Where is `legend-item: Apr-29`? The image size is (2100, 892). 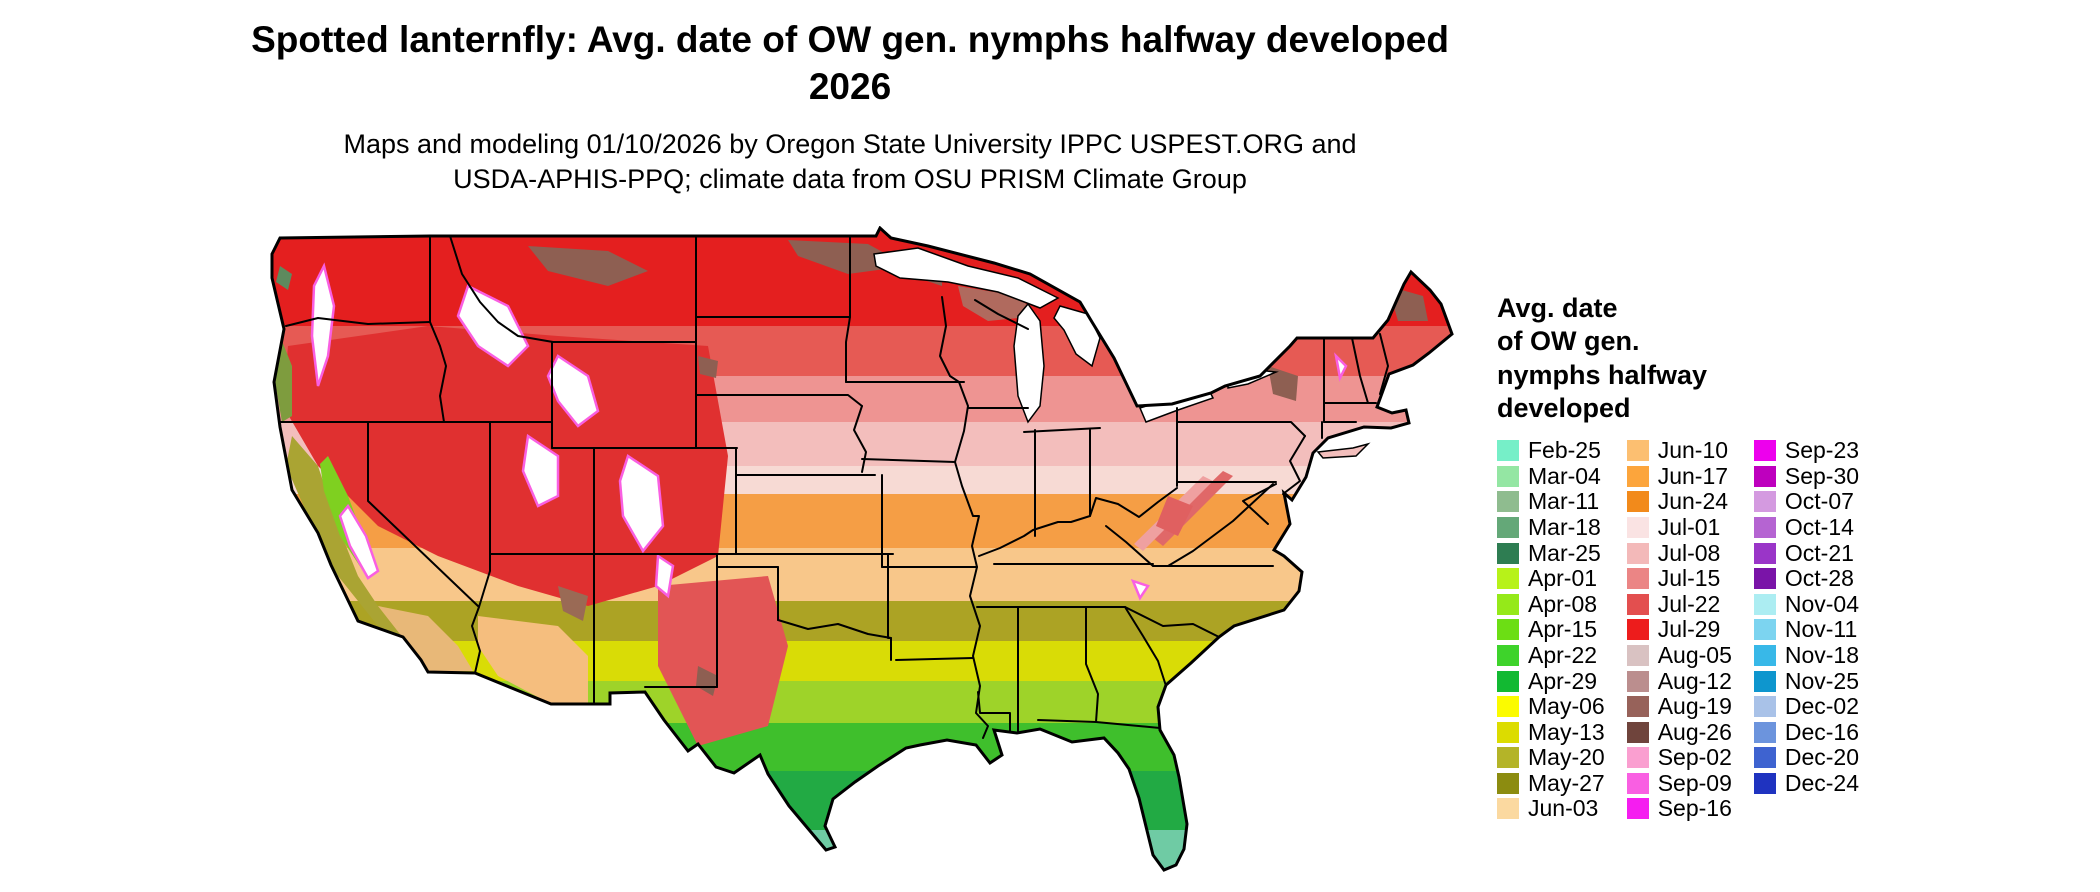 legend-item: Apr-29 is located at coordinates (1551, 681).